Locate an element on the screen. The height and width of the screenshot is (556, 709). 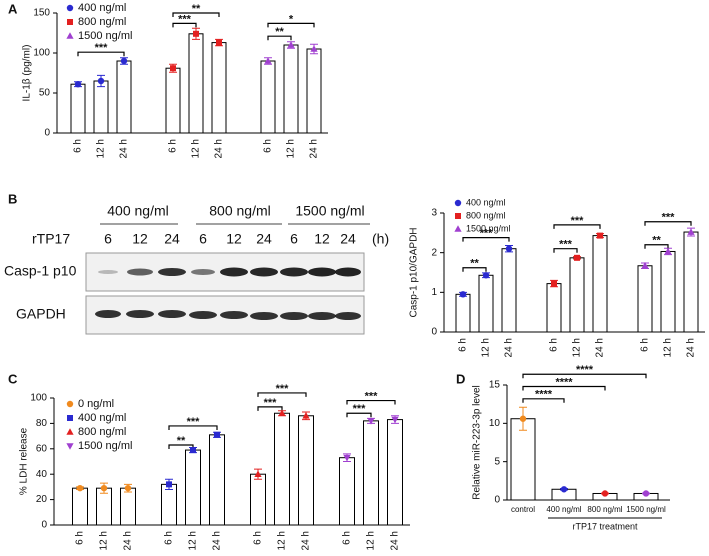
y-tick-label: 10 is located at coordinates (495, 423).